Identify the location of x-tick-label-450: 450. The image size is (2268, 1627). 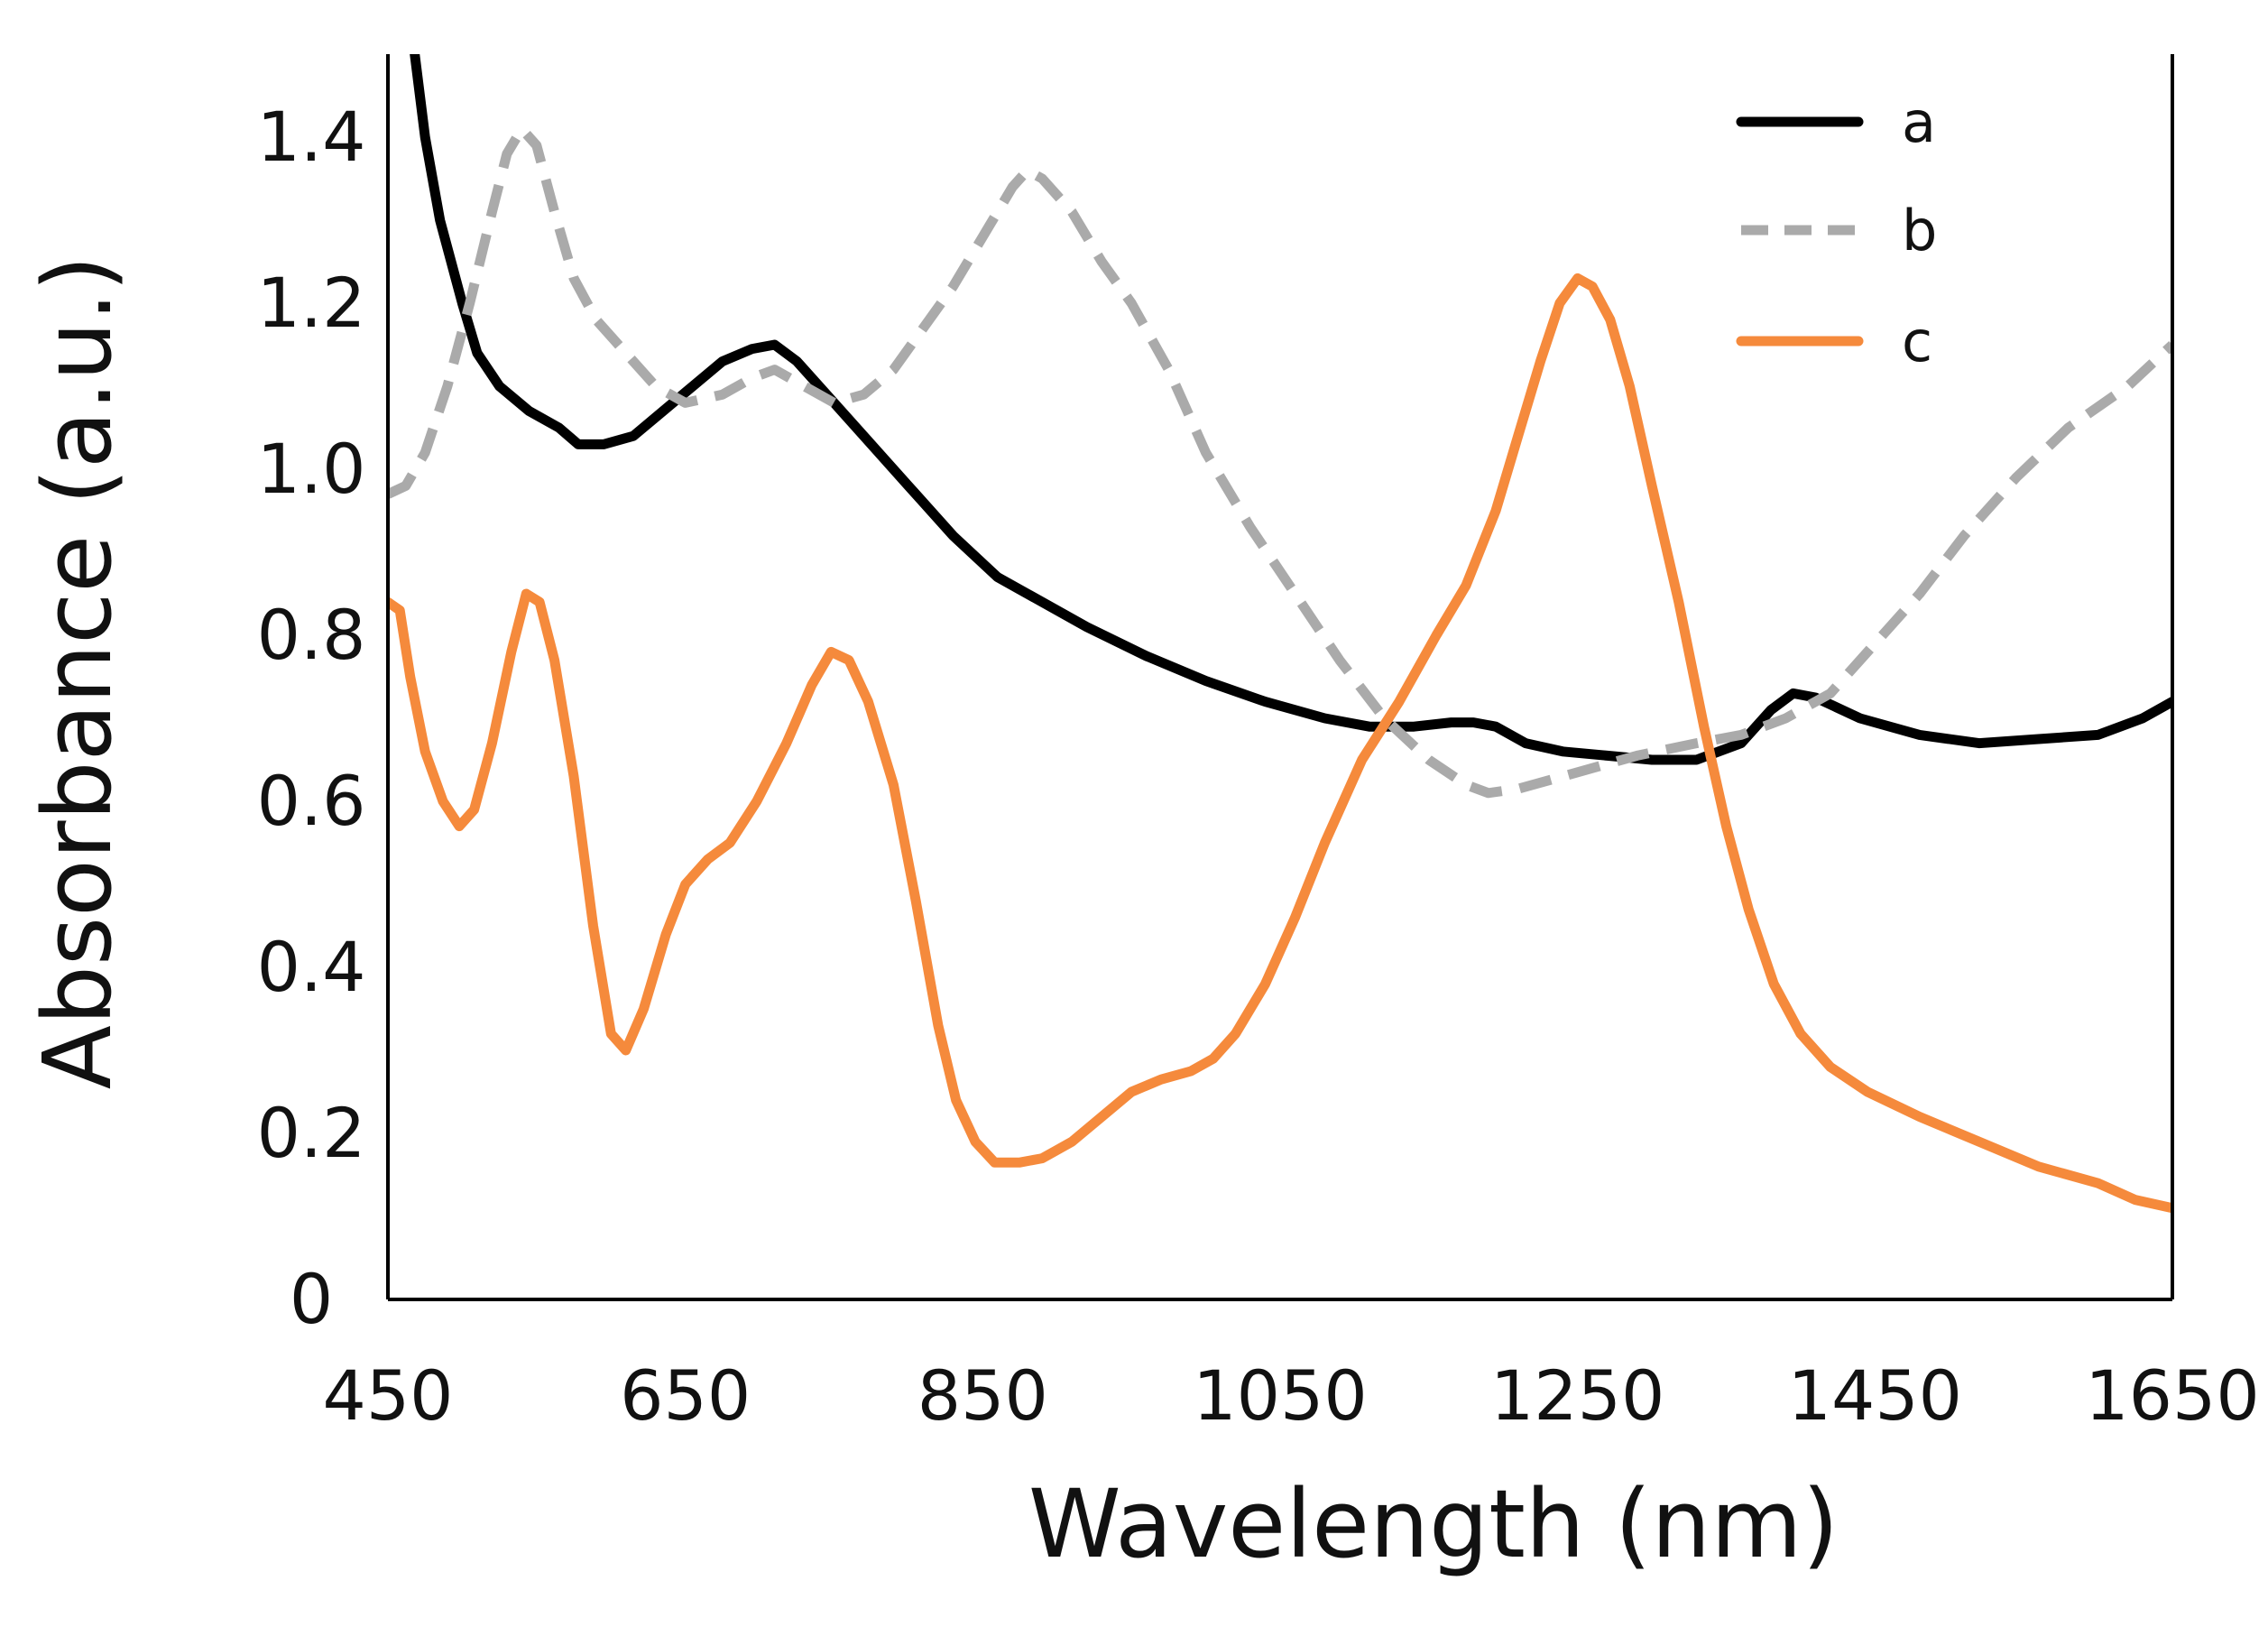
(387, 1395).